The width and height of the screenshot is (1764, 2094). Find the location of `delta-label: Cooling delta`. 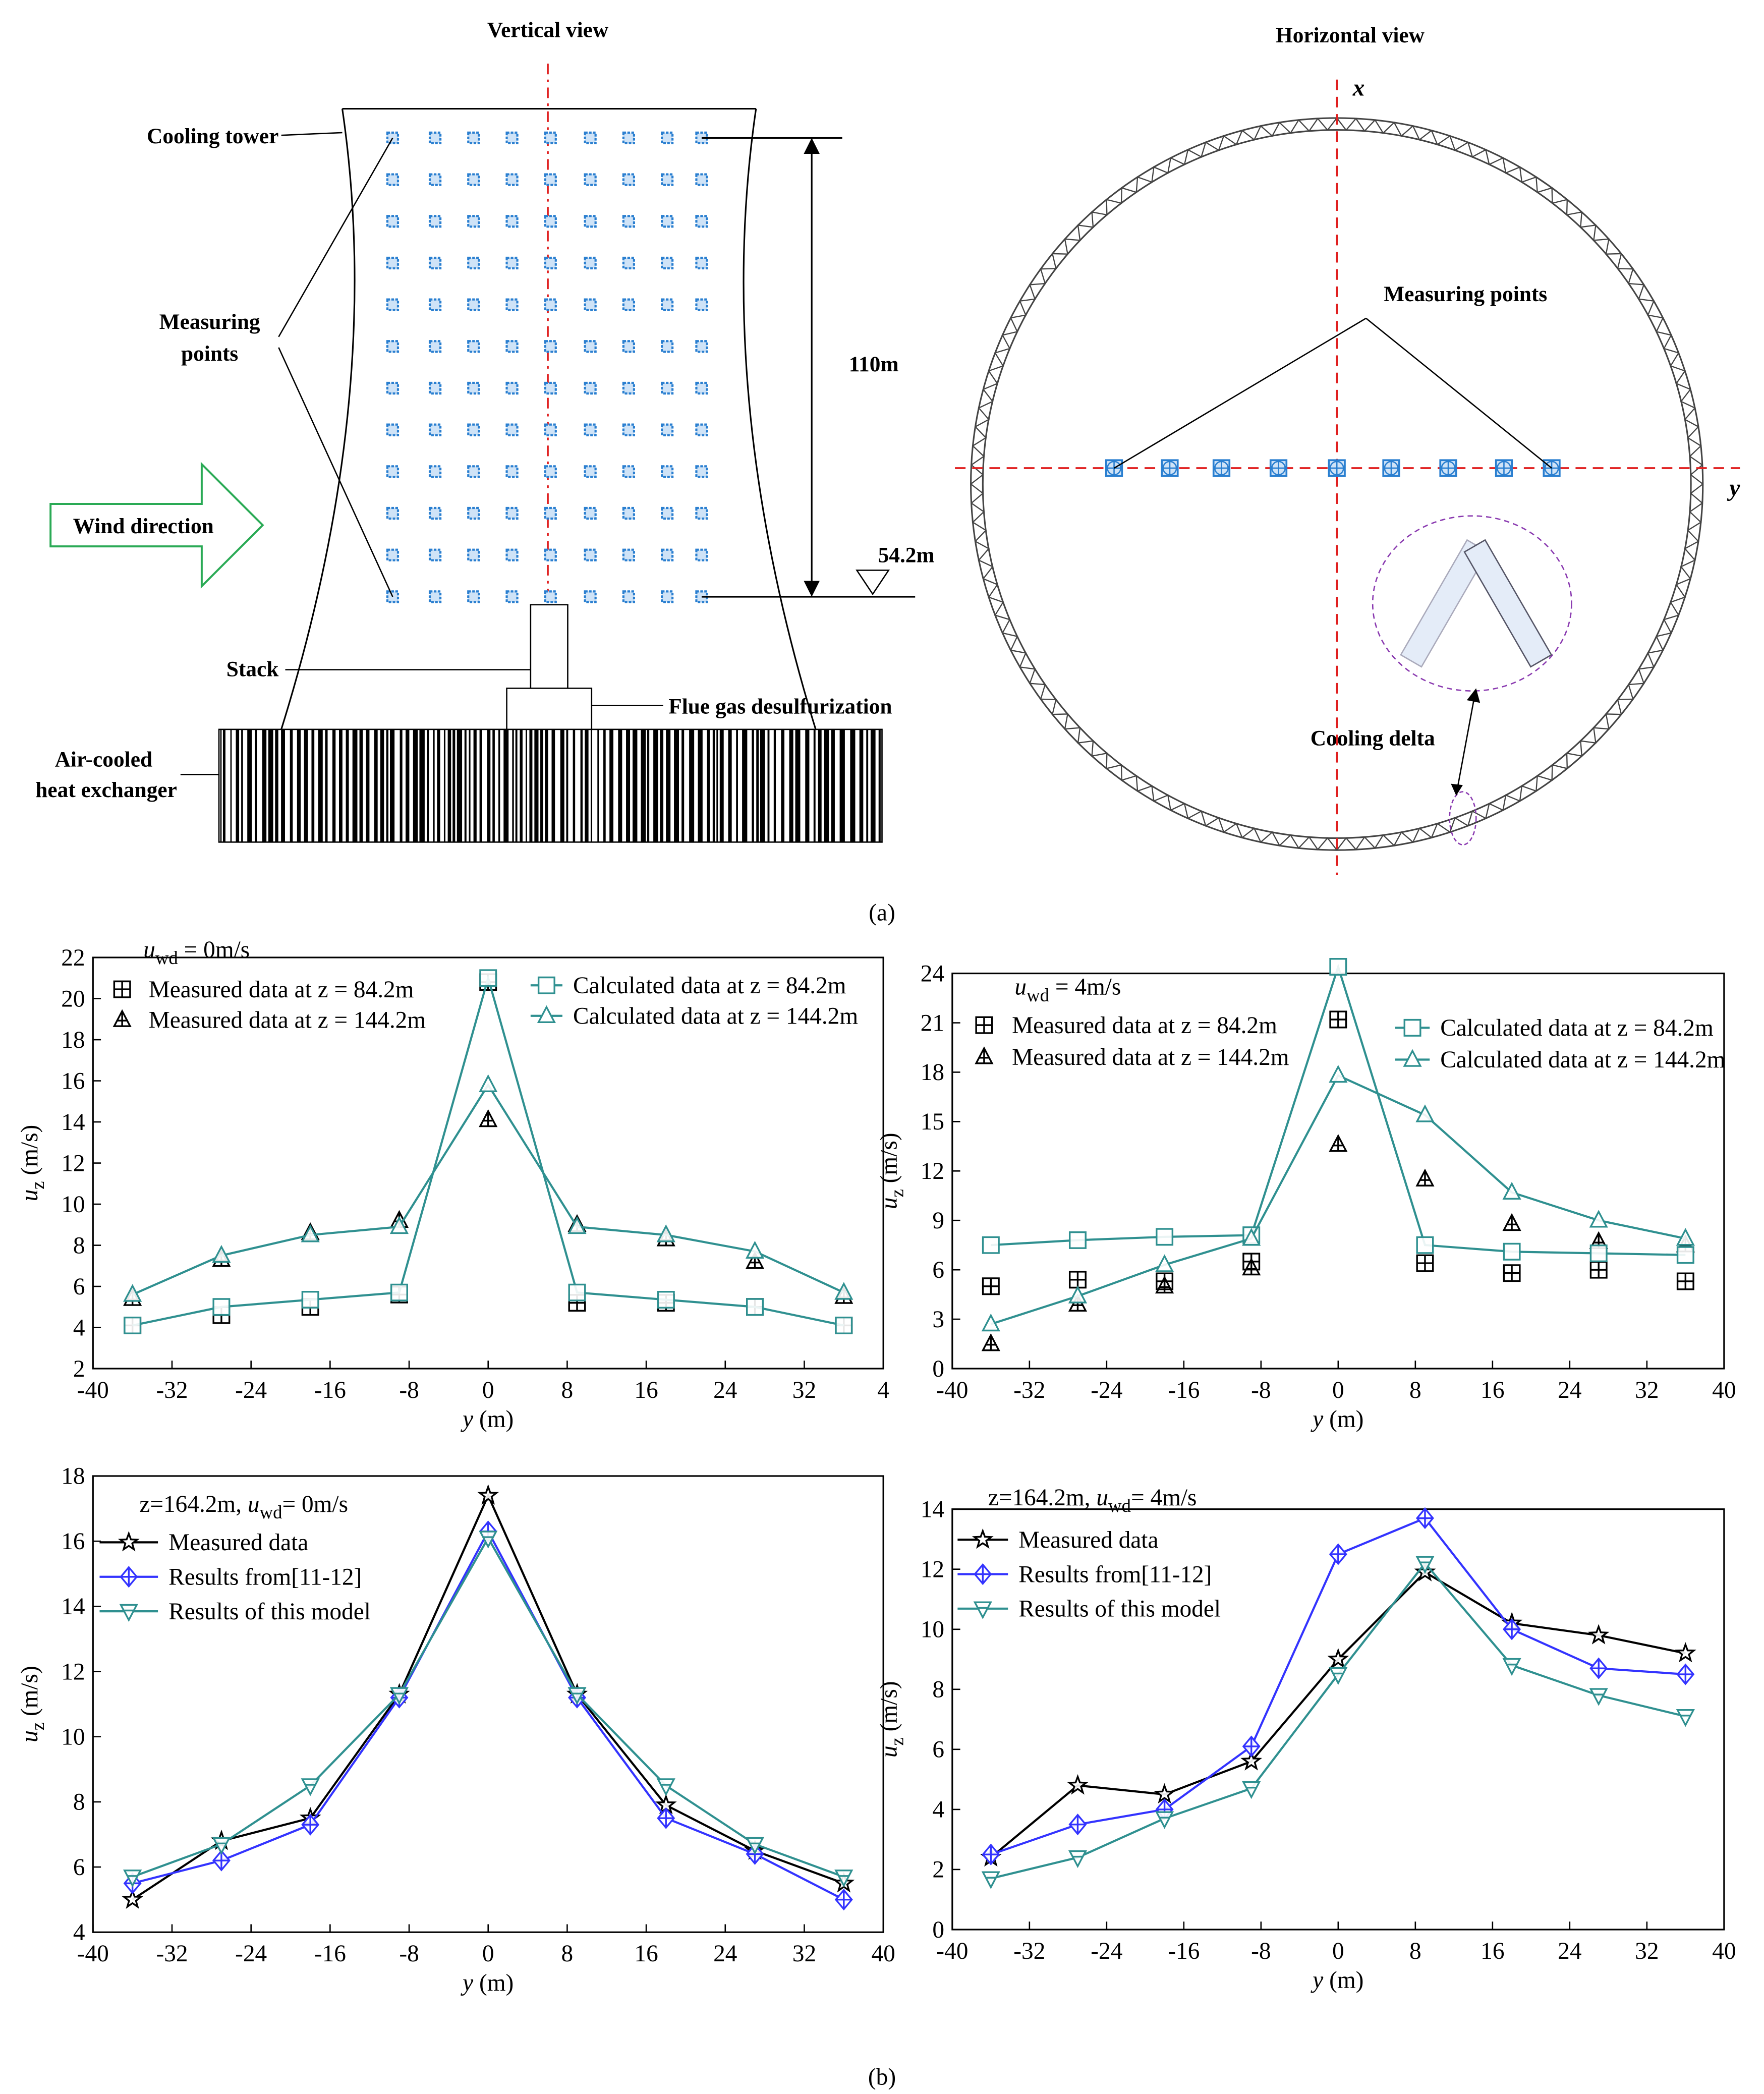

delta-label: Cooling delta is located at coordinates (1373, 738).